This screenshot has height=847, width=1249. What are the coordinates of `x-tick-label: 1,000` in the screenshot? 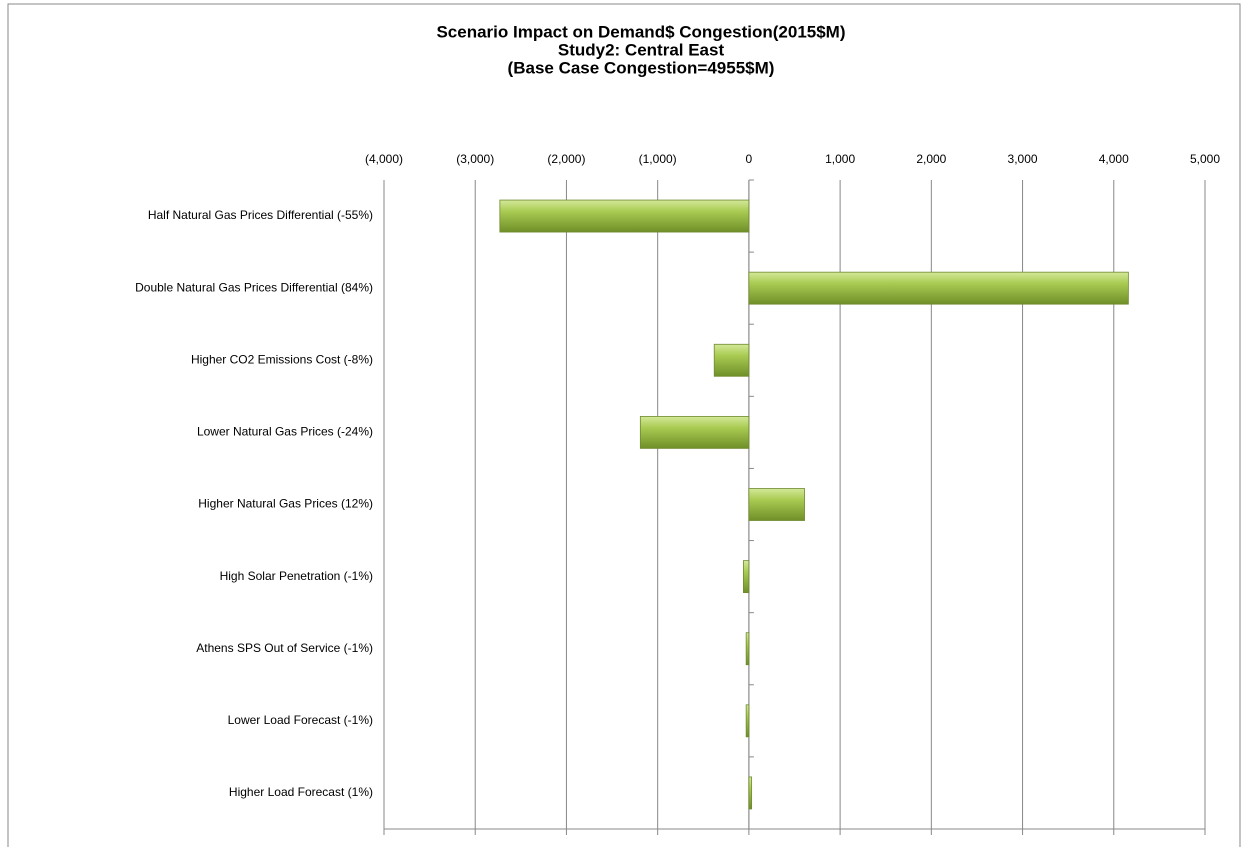 It's located at (840, 159).